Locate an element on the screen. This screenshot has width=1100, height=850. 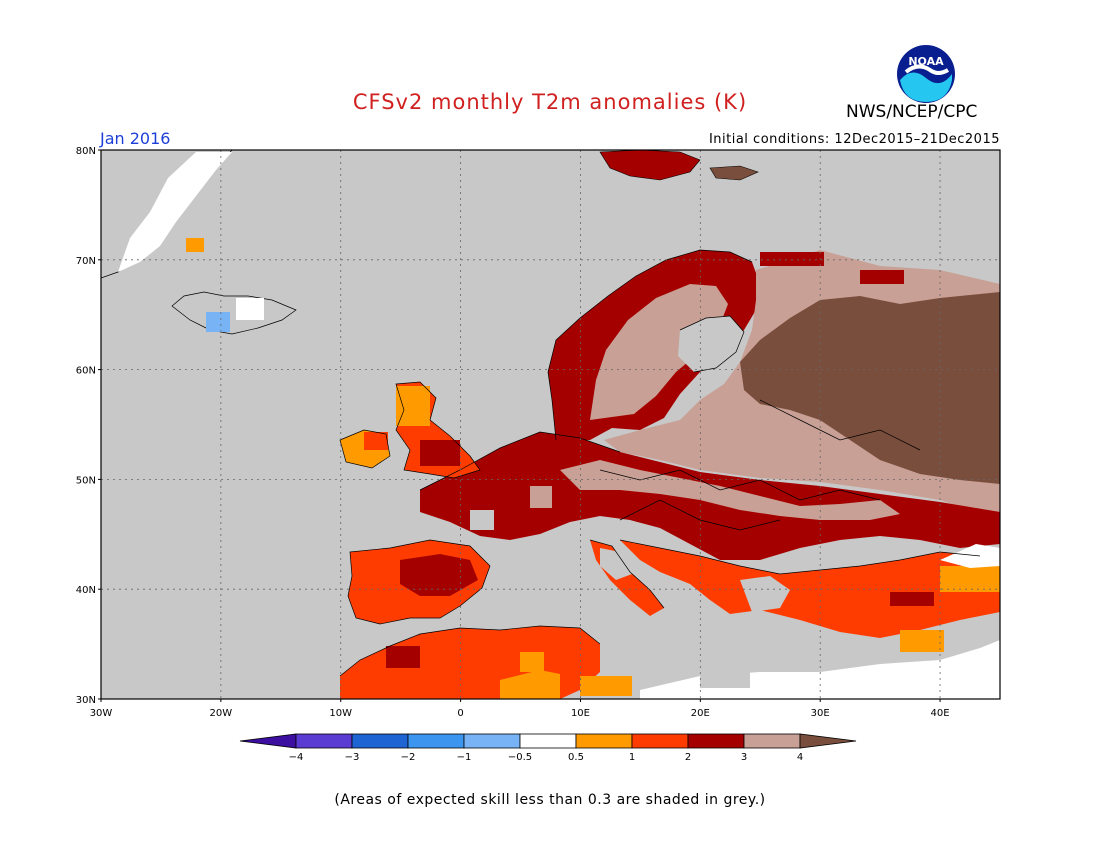
noaa-logo-icon: NOAA is located at coordinates (926, 76).